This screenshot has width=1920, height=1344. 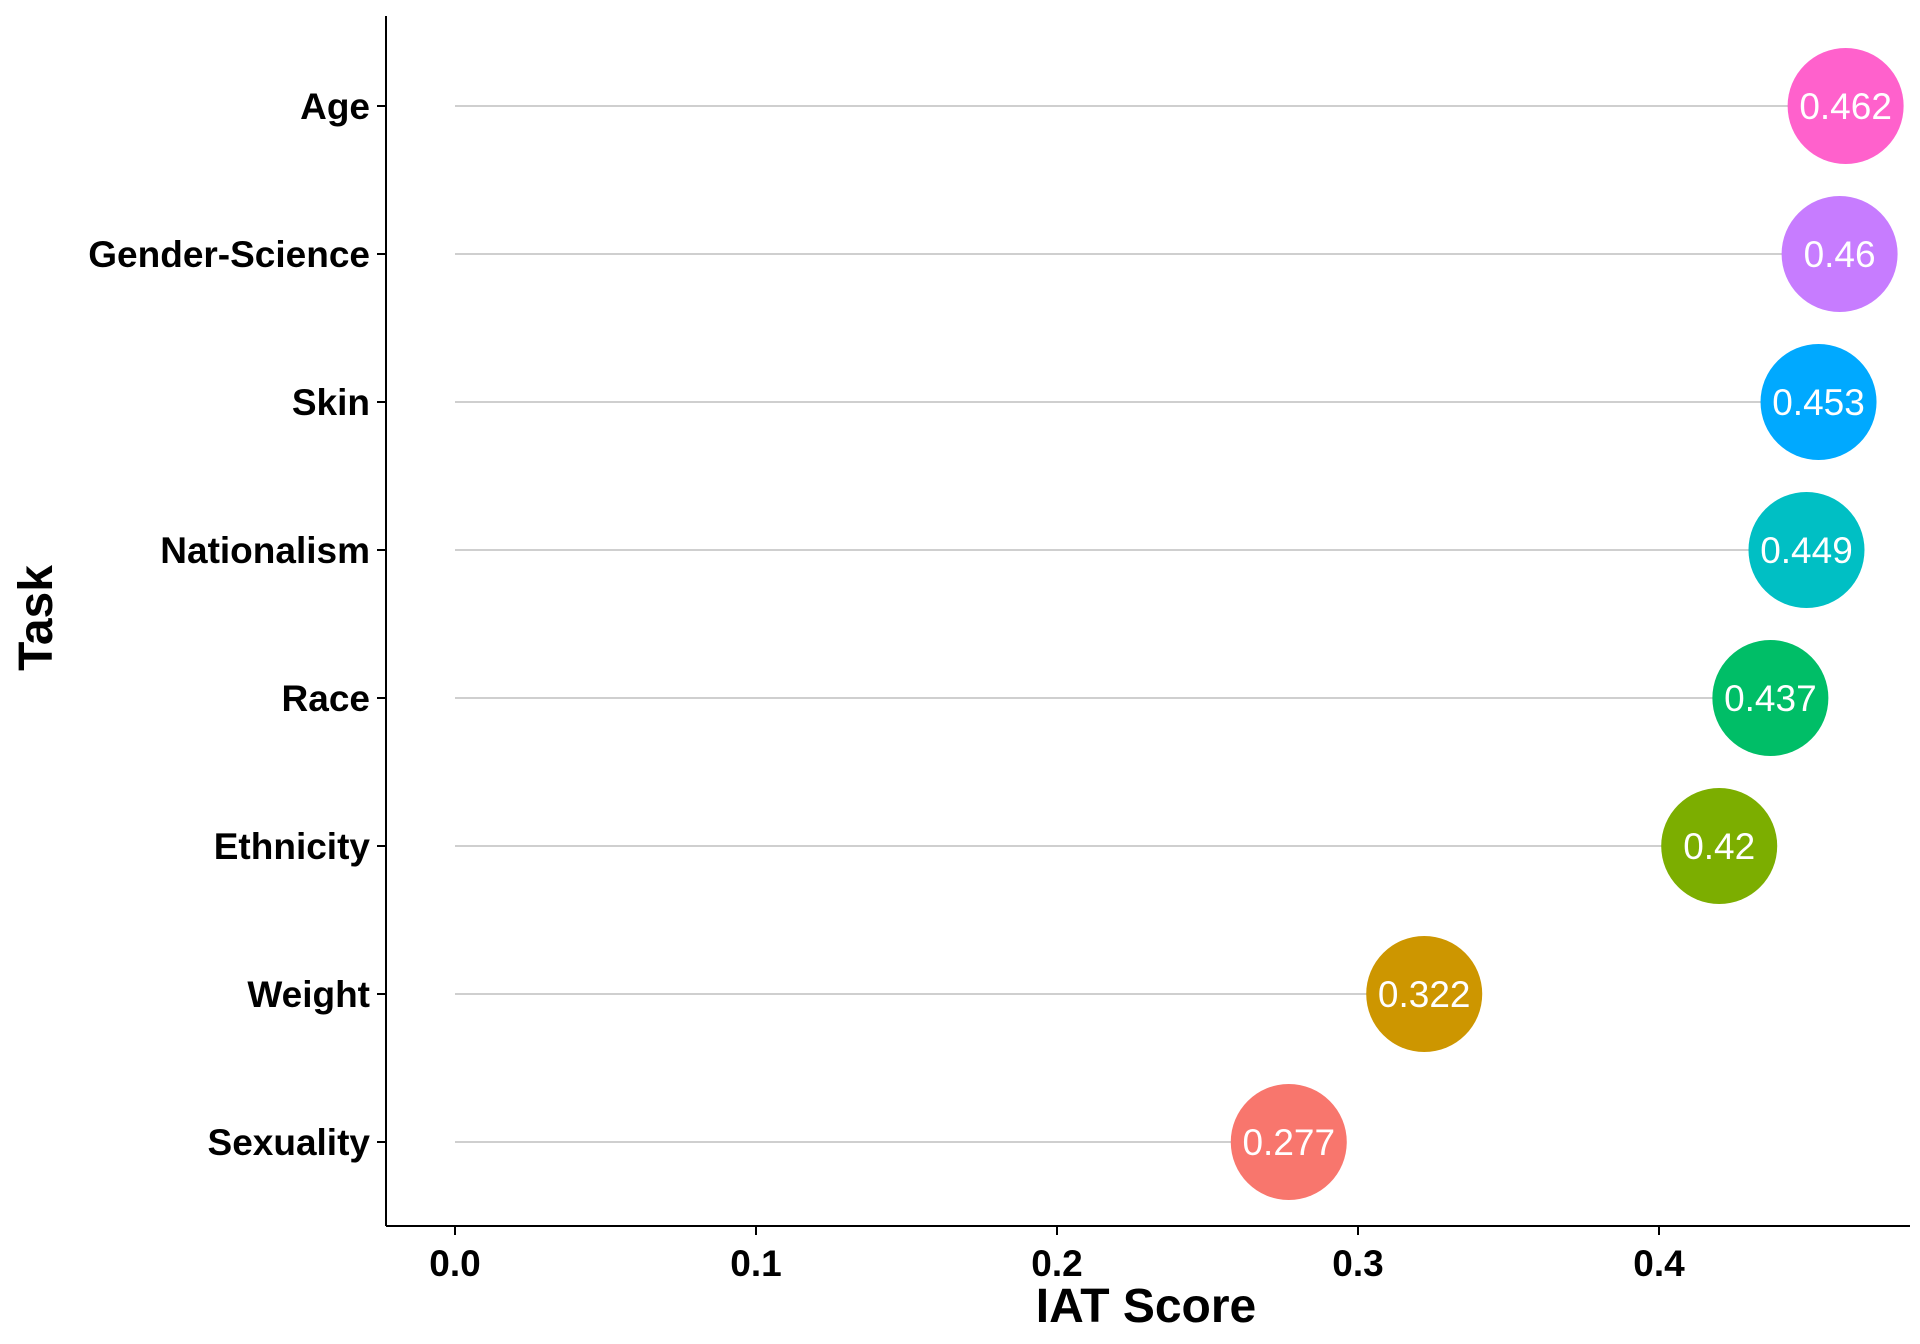 I want to click on y-tick-label: Sexuality, so click(x=289, y=1142).